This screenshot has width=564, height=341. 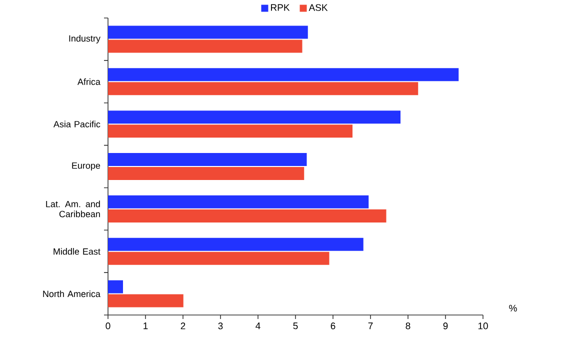 What do you see at coordinates (483, 326) in the screenshot?
I see `x-tick-label: 10` at bounding box center [483, 326].